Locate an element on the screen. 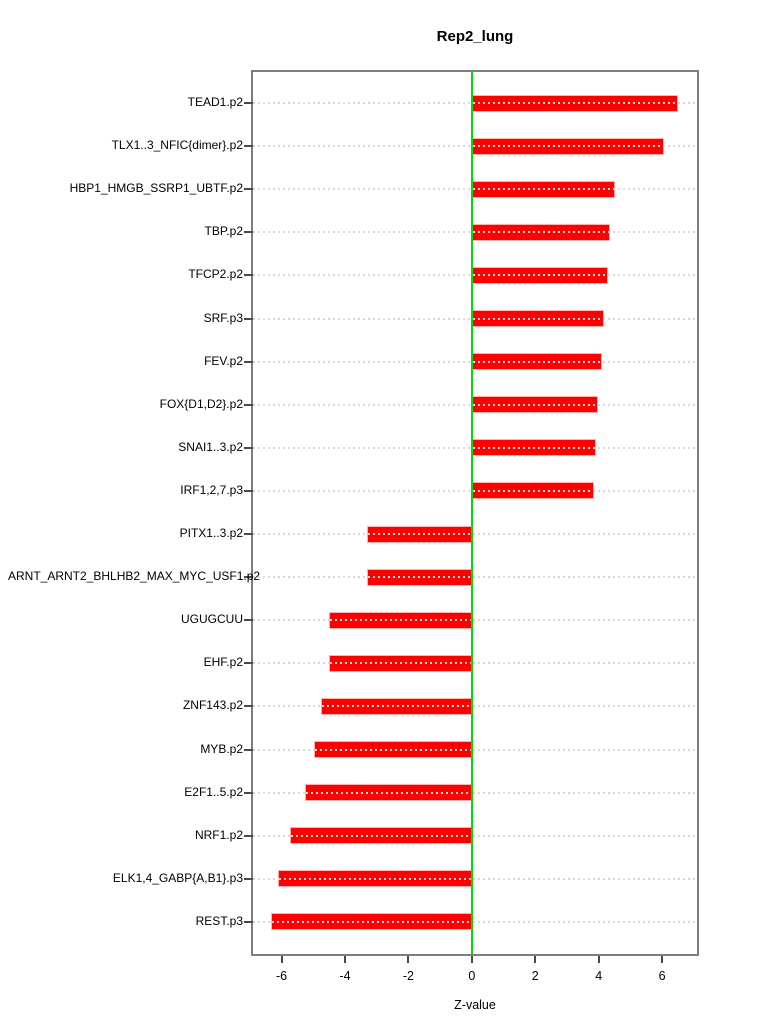 This screenshot has height=1028, width=768. x-tick-label: 0 is located at coordinates (472, 976).